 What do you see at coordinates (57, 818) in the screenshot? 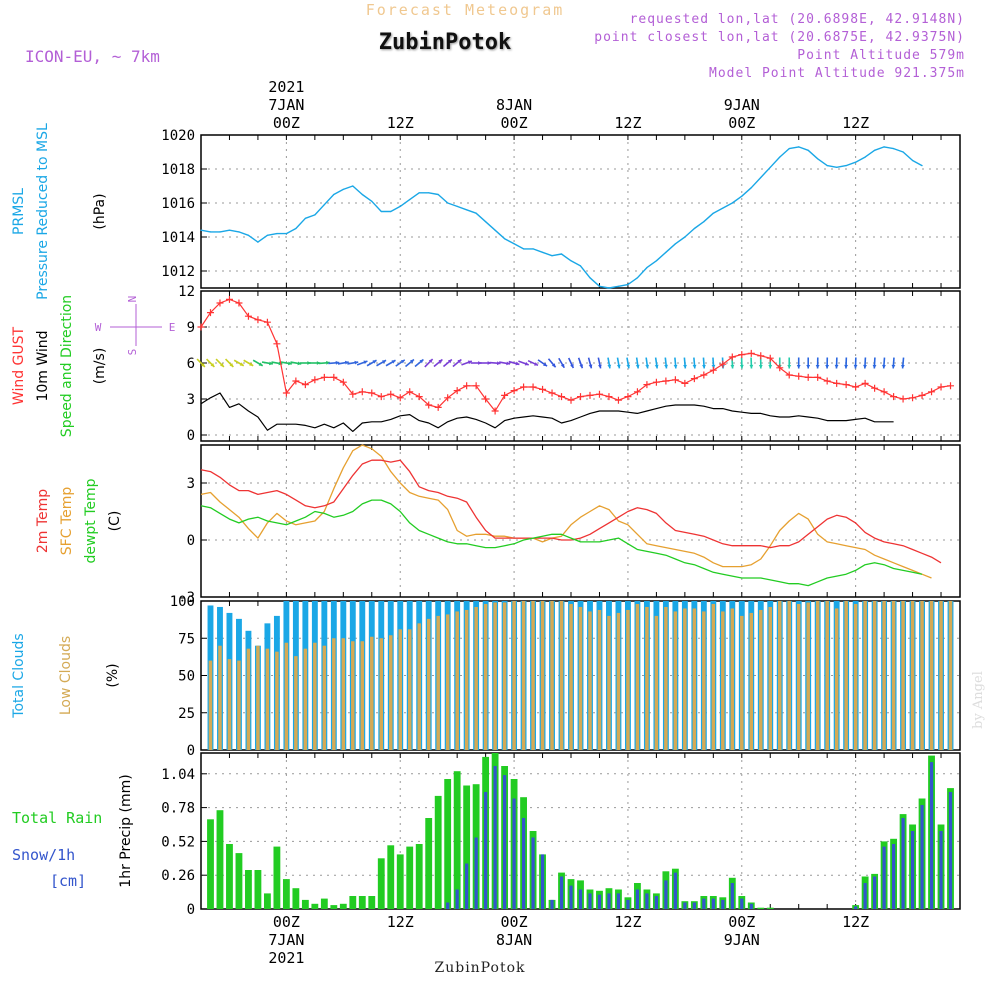
I see `precip-side-label: Total Rain` at bounding box center [57, 818].